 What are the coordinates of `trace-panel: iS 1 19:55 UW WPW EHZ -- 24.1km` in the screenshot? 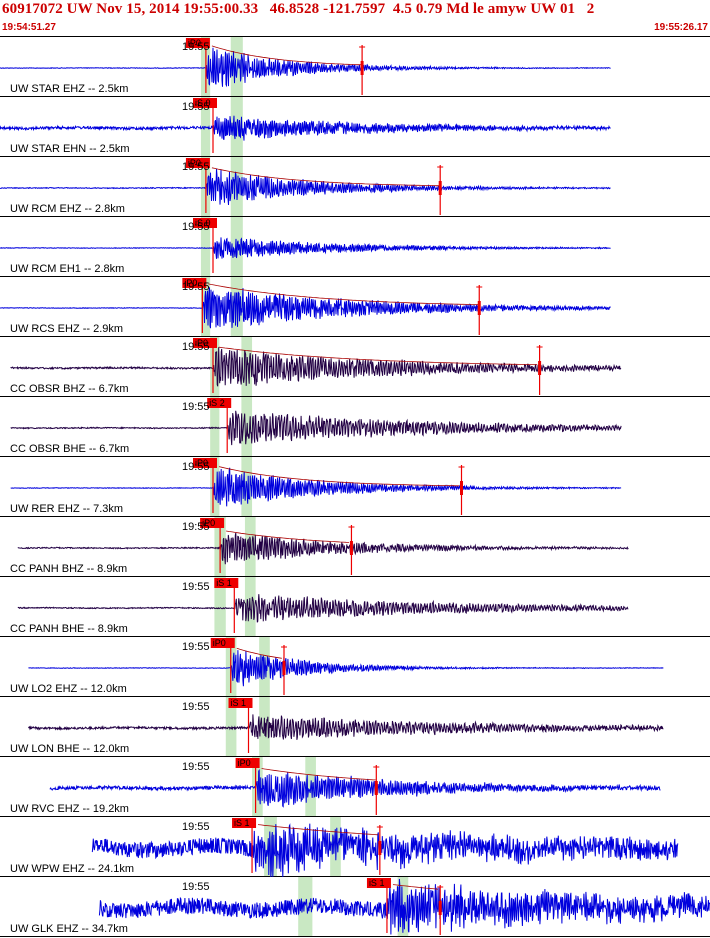 It's located at (355, 848).